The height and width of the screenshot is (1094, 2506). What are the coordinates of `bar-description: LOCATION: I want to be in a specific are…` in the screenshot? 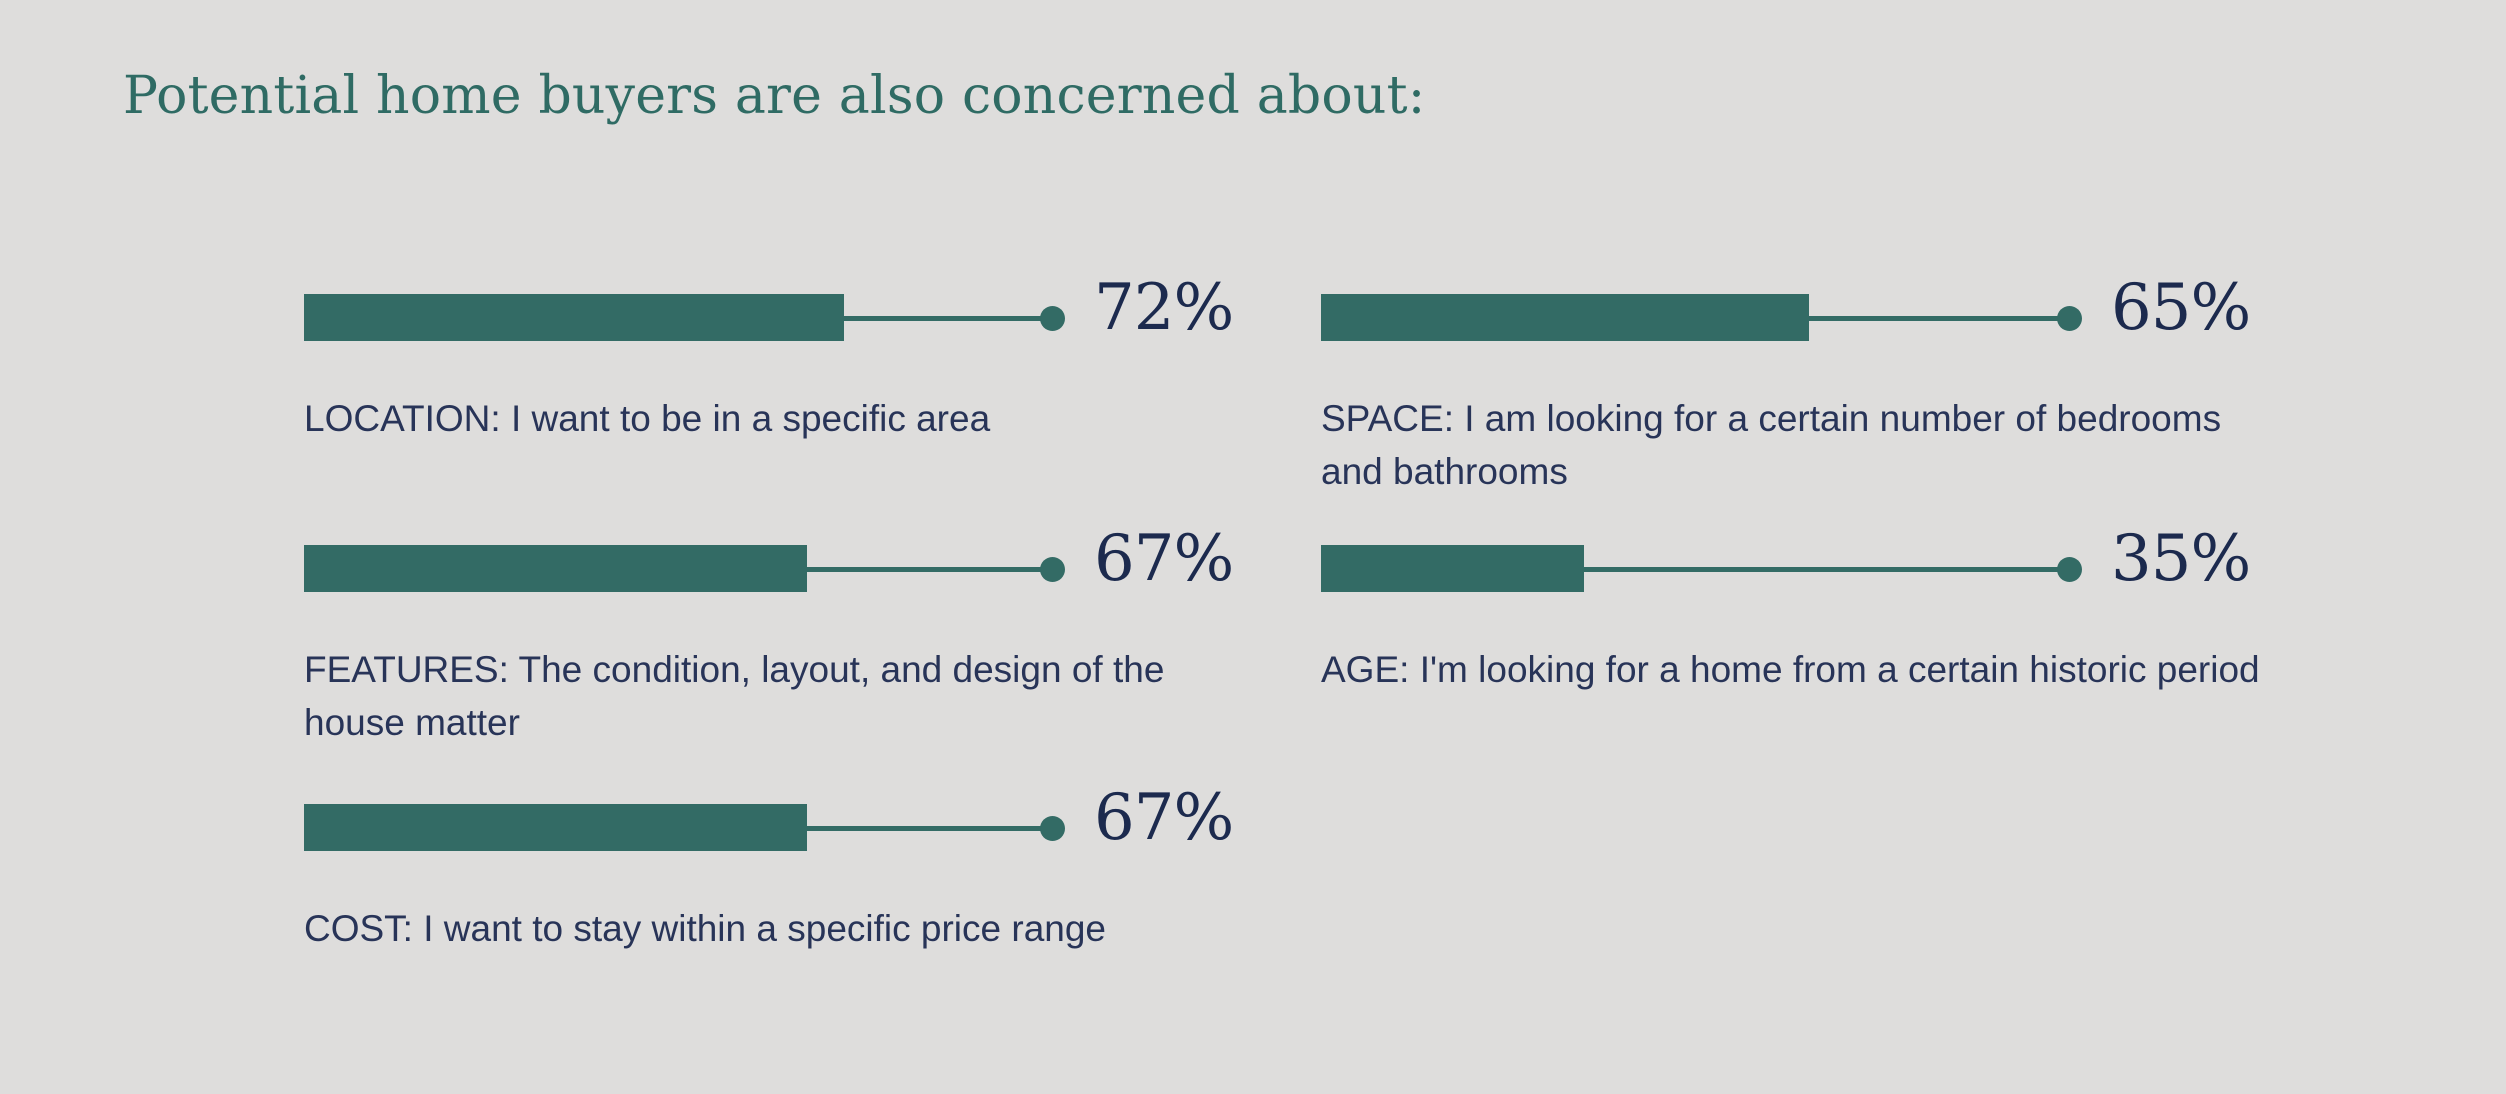 It's located at (647, 418).